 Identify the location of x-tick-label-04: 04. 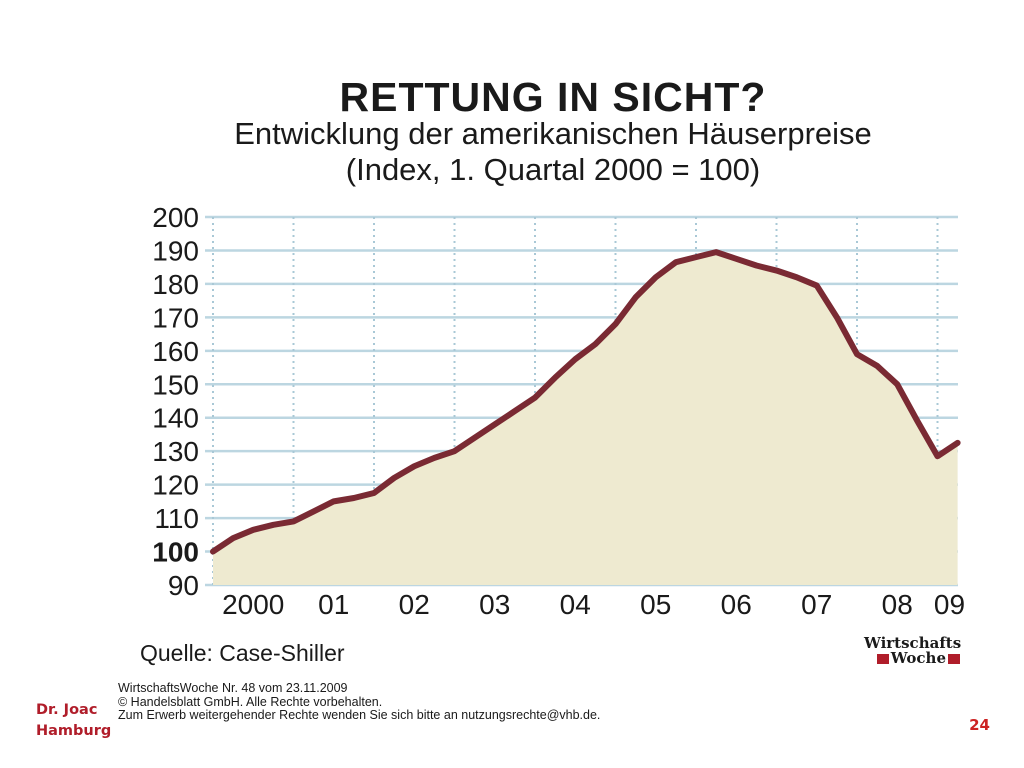
(575, 604).